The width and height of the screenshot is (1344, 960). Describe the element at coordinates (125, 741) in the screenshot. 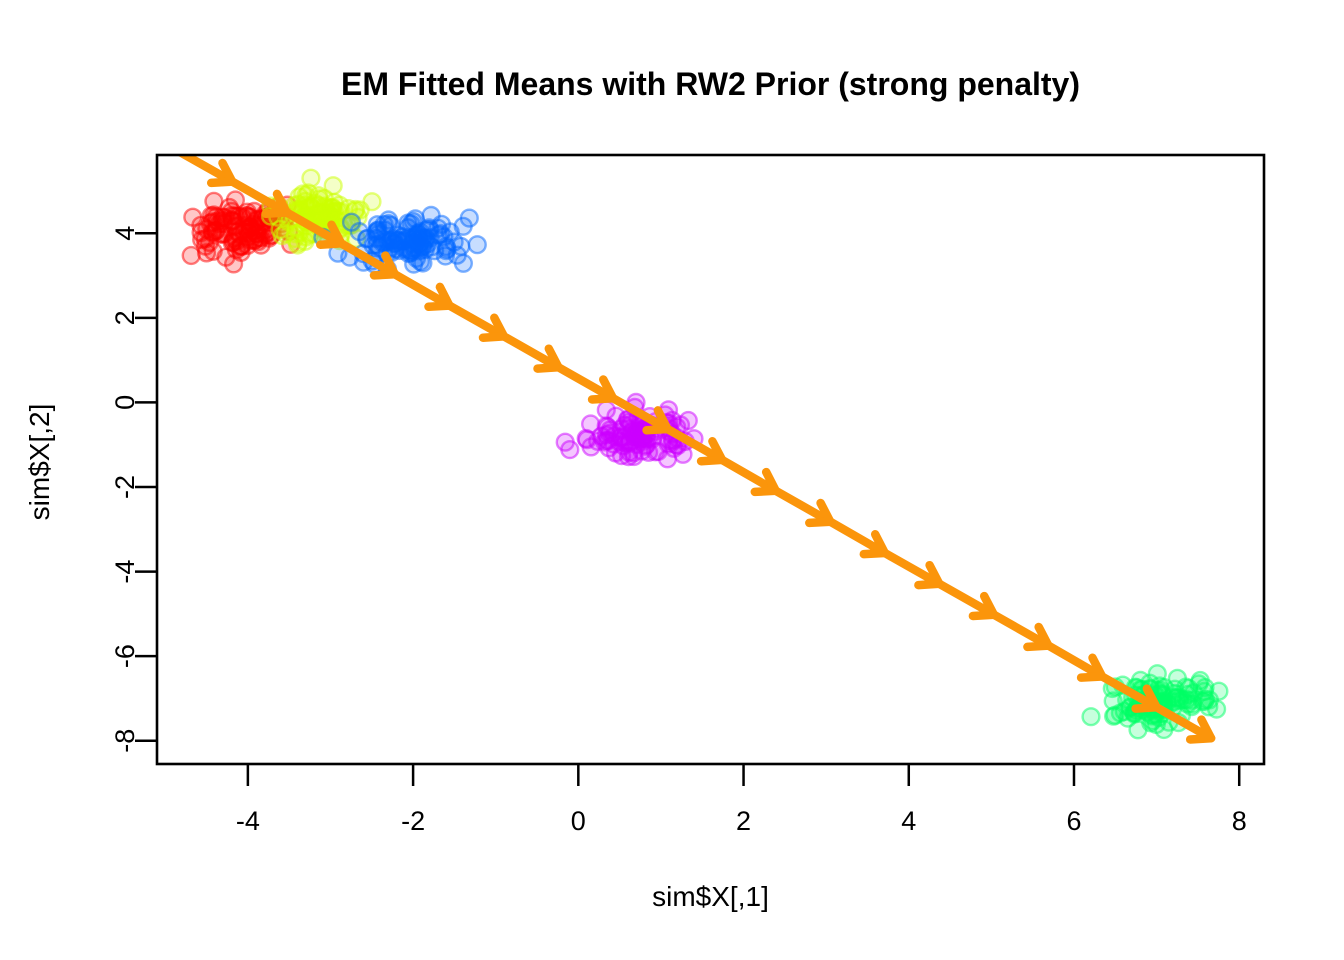

I see `y-tick-label: -8` at that location.